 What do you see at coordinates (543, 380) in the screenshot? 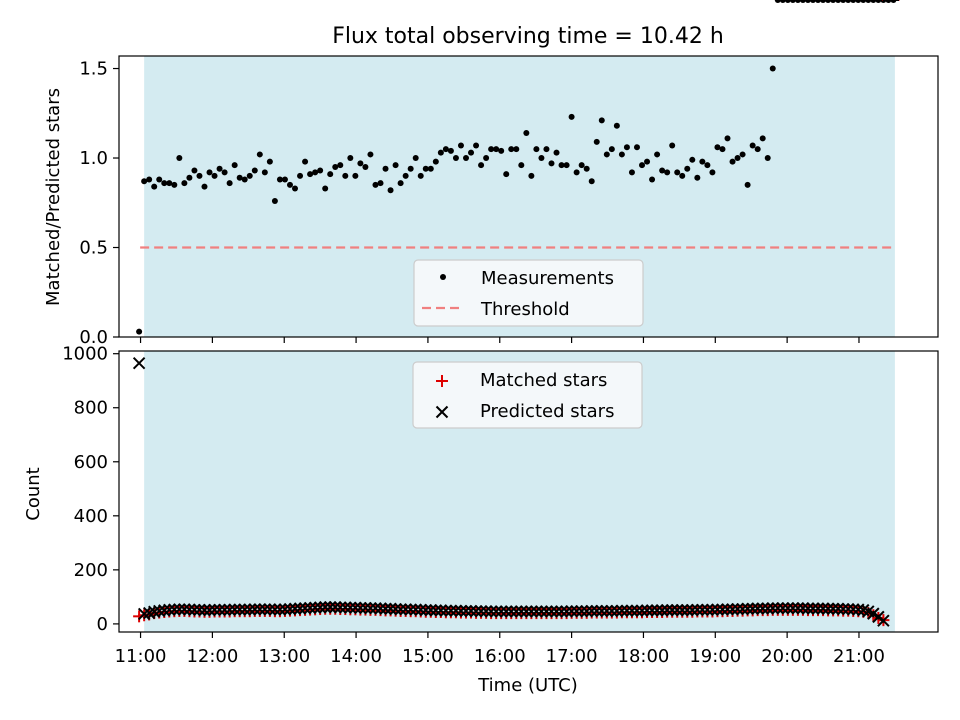
I see `legend-entry: Matched stars` at bounding box center [543, 380].